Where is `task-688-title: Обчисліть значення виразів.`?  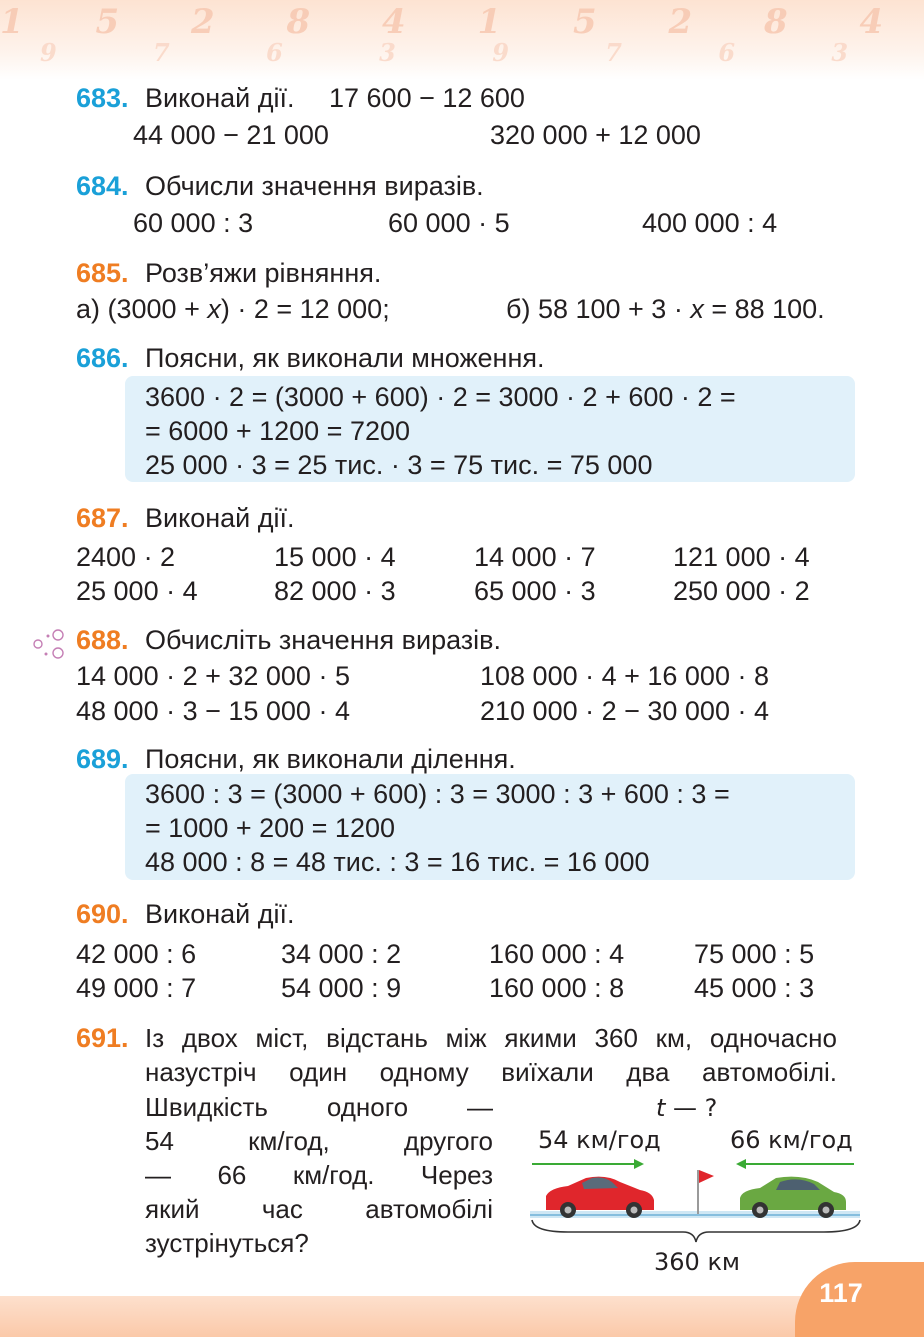
task-688-title: Обчисліть значення виразів. is located at coordinates (323, 640).